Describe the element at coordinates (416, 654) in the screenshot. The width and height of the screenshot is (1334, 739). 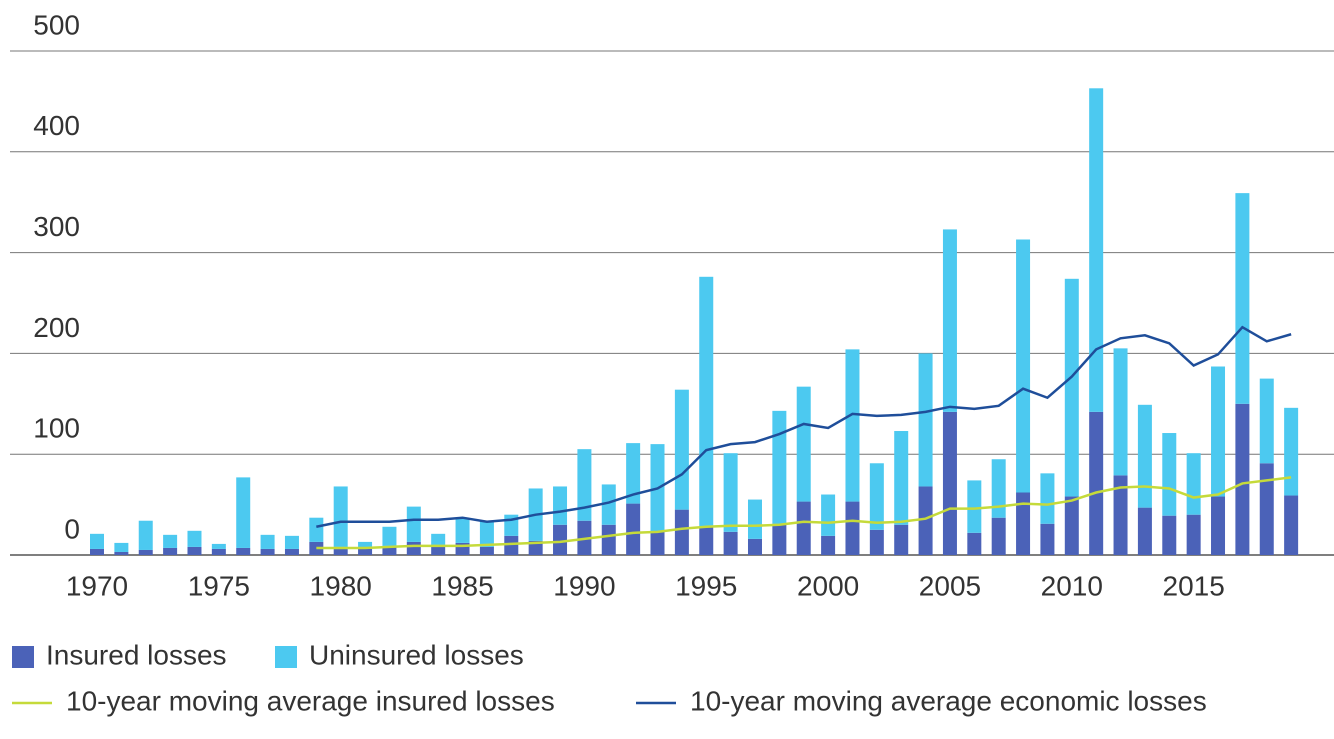
I see `legend-label: Uninsured losses` at that location.